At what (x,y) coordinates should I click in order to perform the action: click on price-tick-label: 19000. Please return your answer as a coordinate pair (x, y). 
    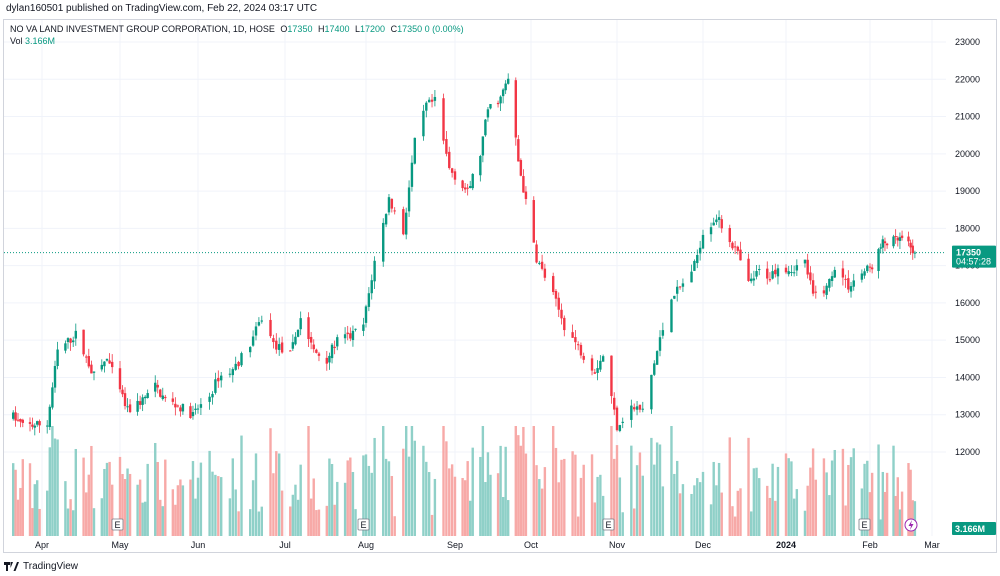
    Looking at the image, I should click on (967, 191).